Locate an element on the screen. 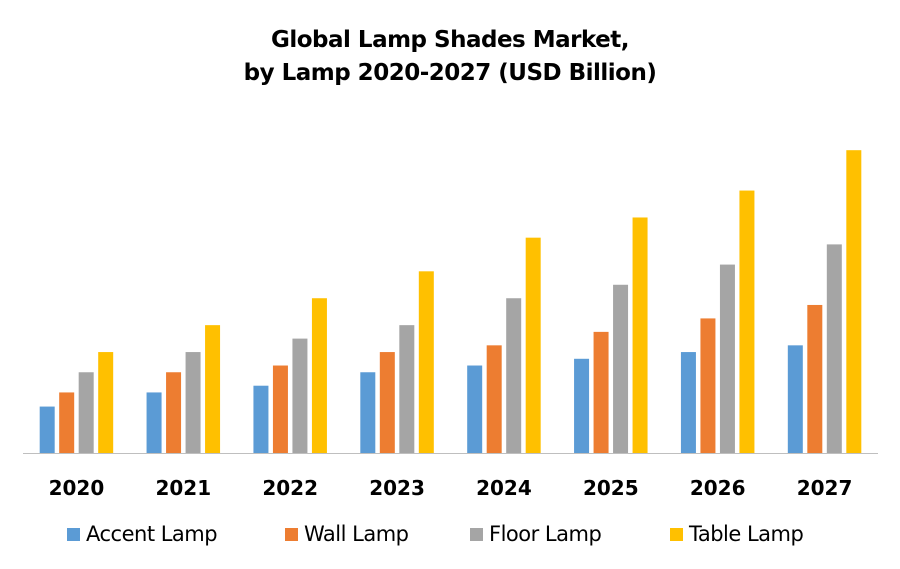 This screenshot has width=900, height=569. x-tick-label: 2025 is located at coordinates (611, 488).